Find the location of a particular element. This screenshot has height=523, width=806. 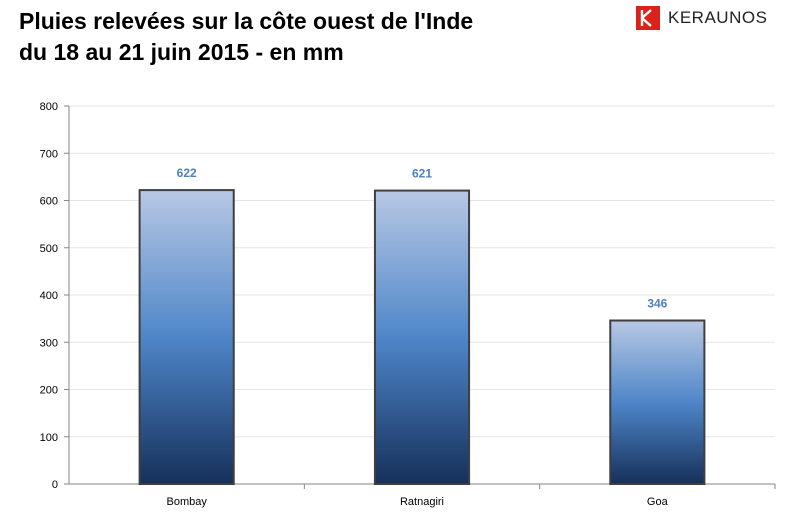

y-tick-label: 0 is located at coordinates (55, 485).